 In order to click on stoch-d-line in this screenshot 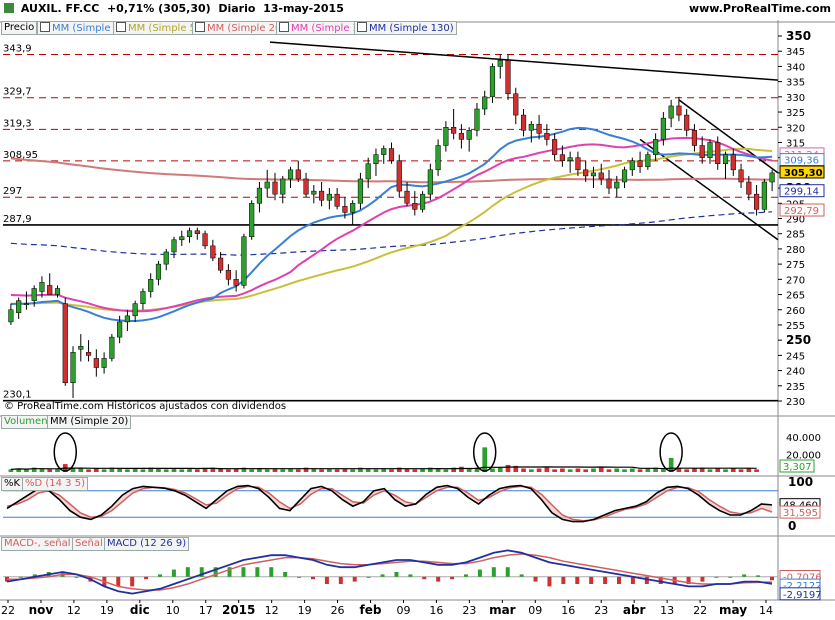, I will do `click(389, 503)`.